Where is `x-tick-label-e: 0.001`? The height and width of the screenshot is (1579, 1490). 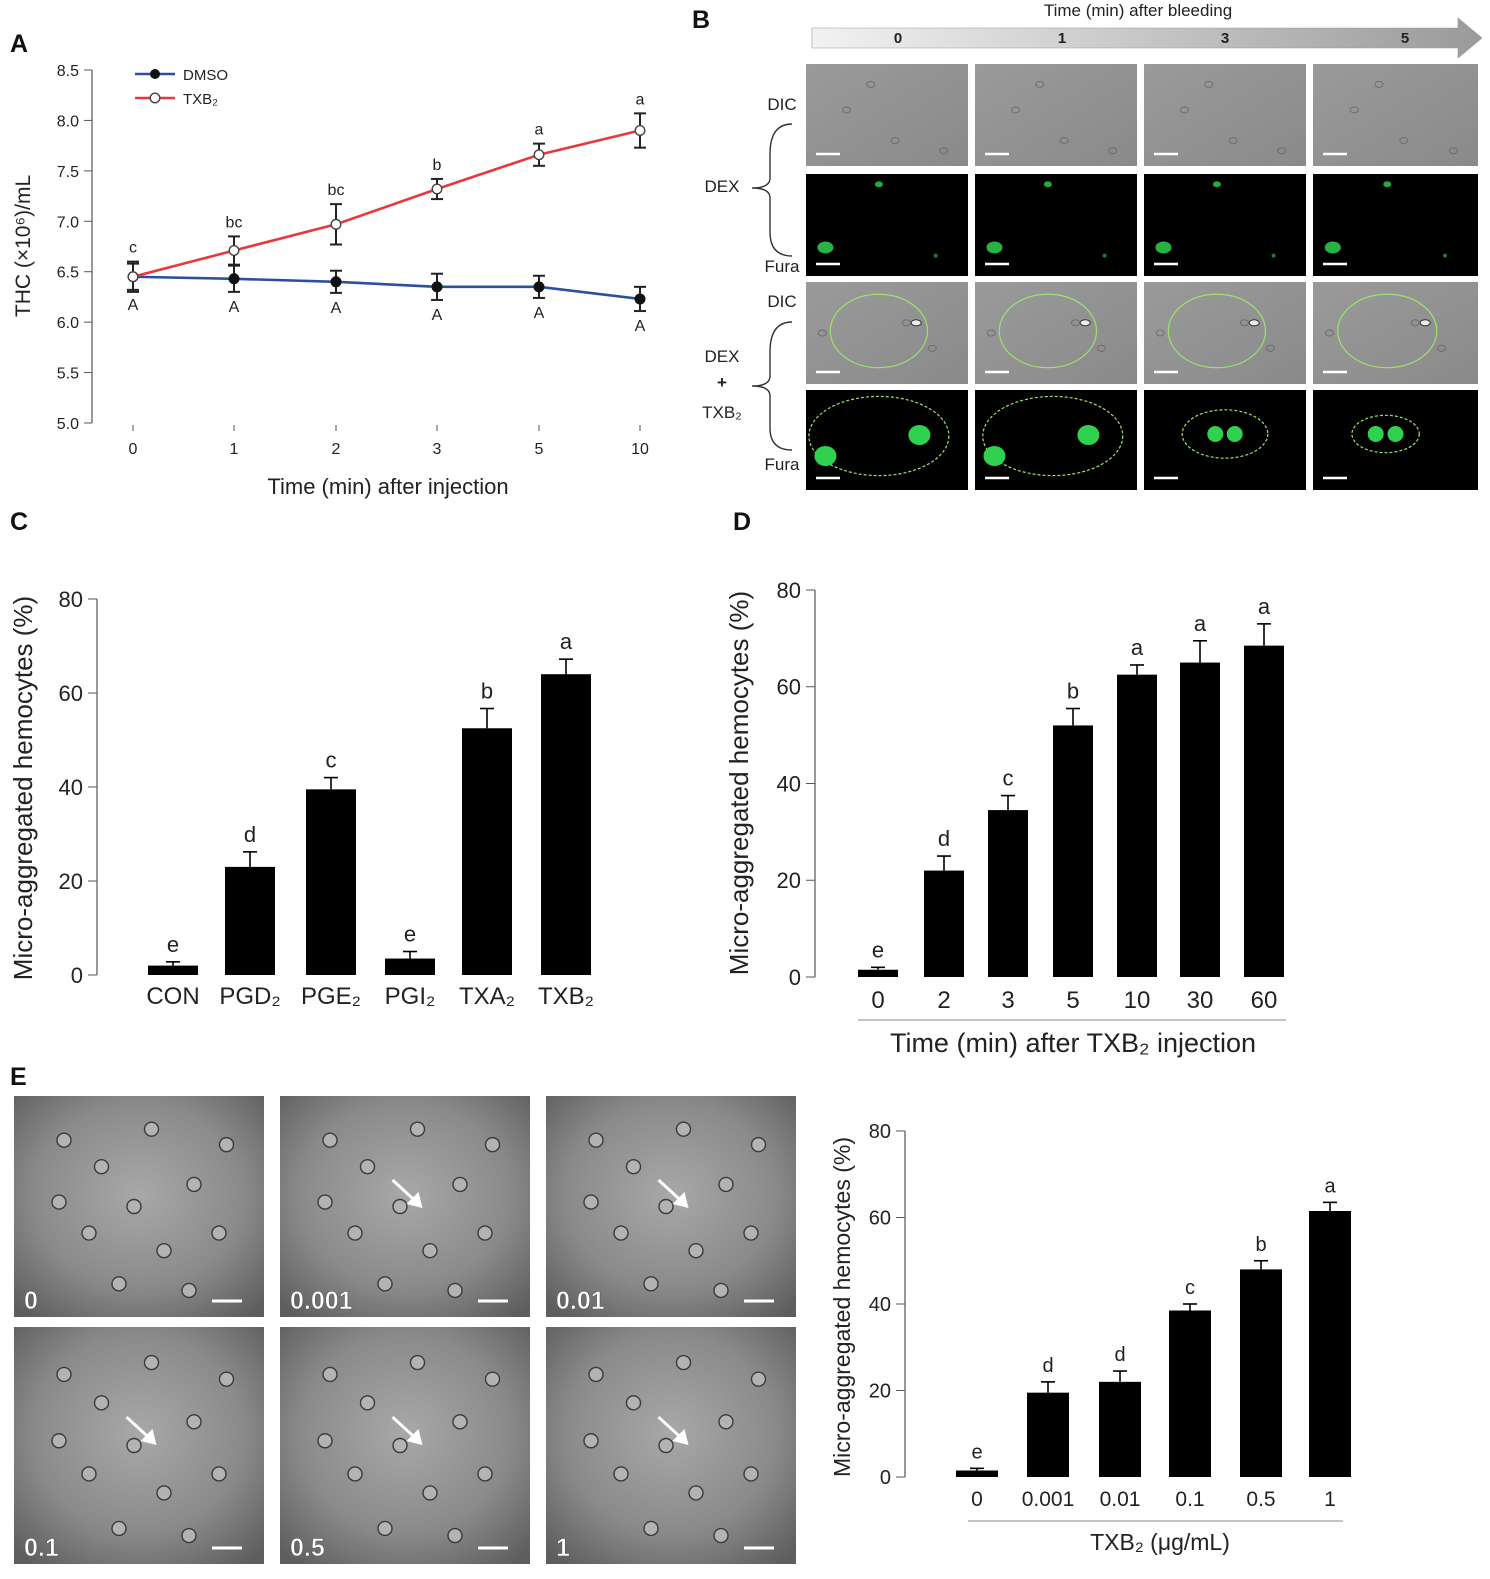
x-tick-label-e: 0.001 is located at coordinates (1048, 1499).